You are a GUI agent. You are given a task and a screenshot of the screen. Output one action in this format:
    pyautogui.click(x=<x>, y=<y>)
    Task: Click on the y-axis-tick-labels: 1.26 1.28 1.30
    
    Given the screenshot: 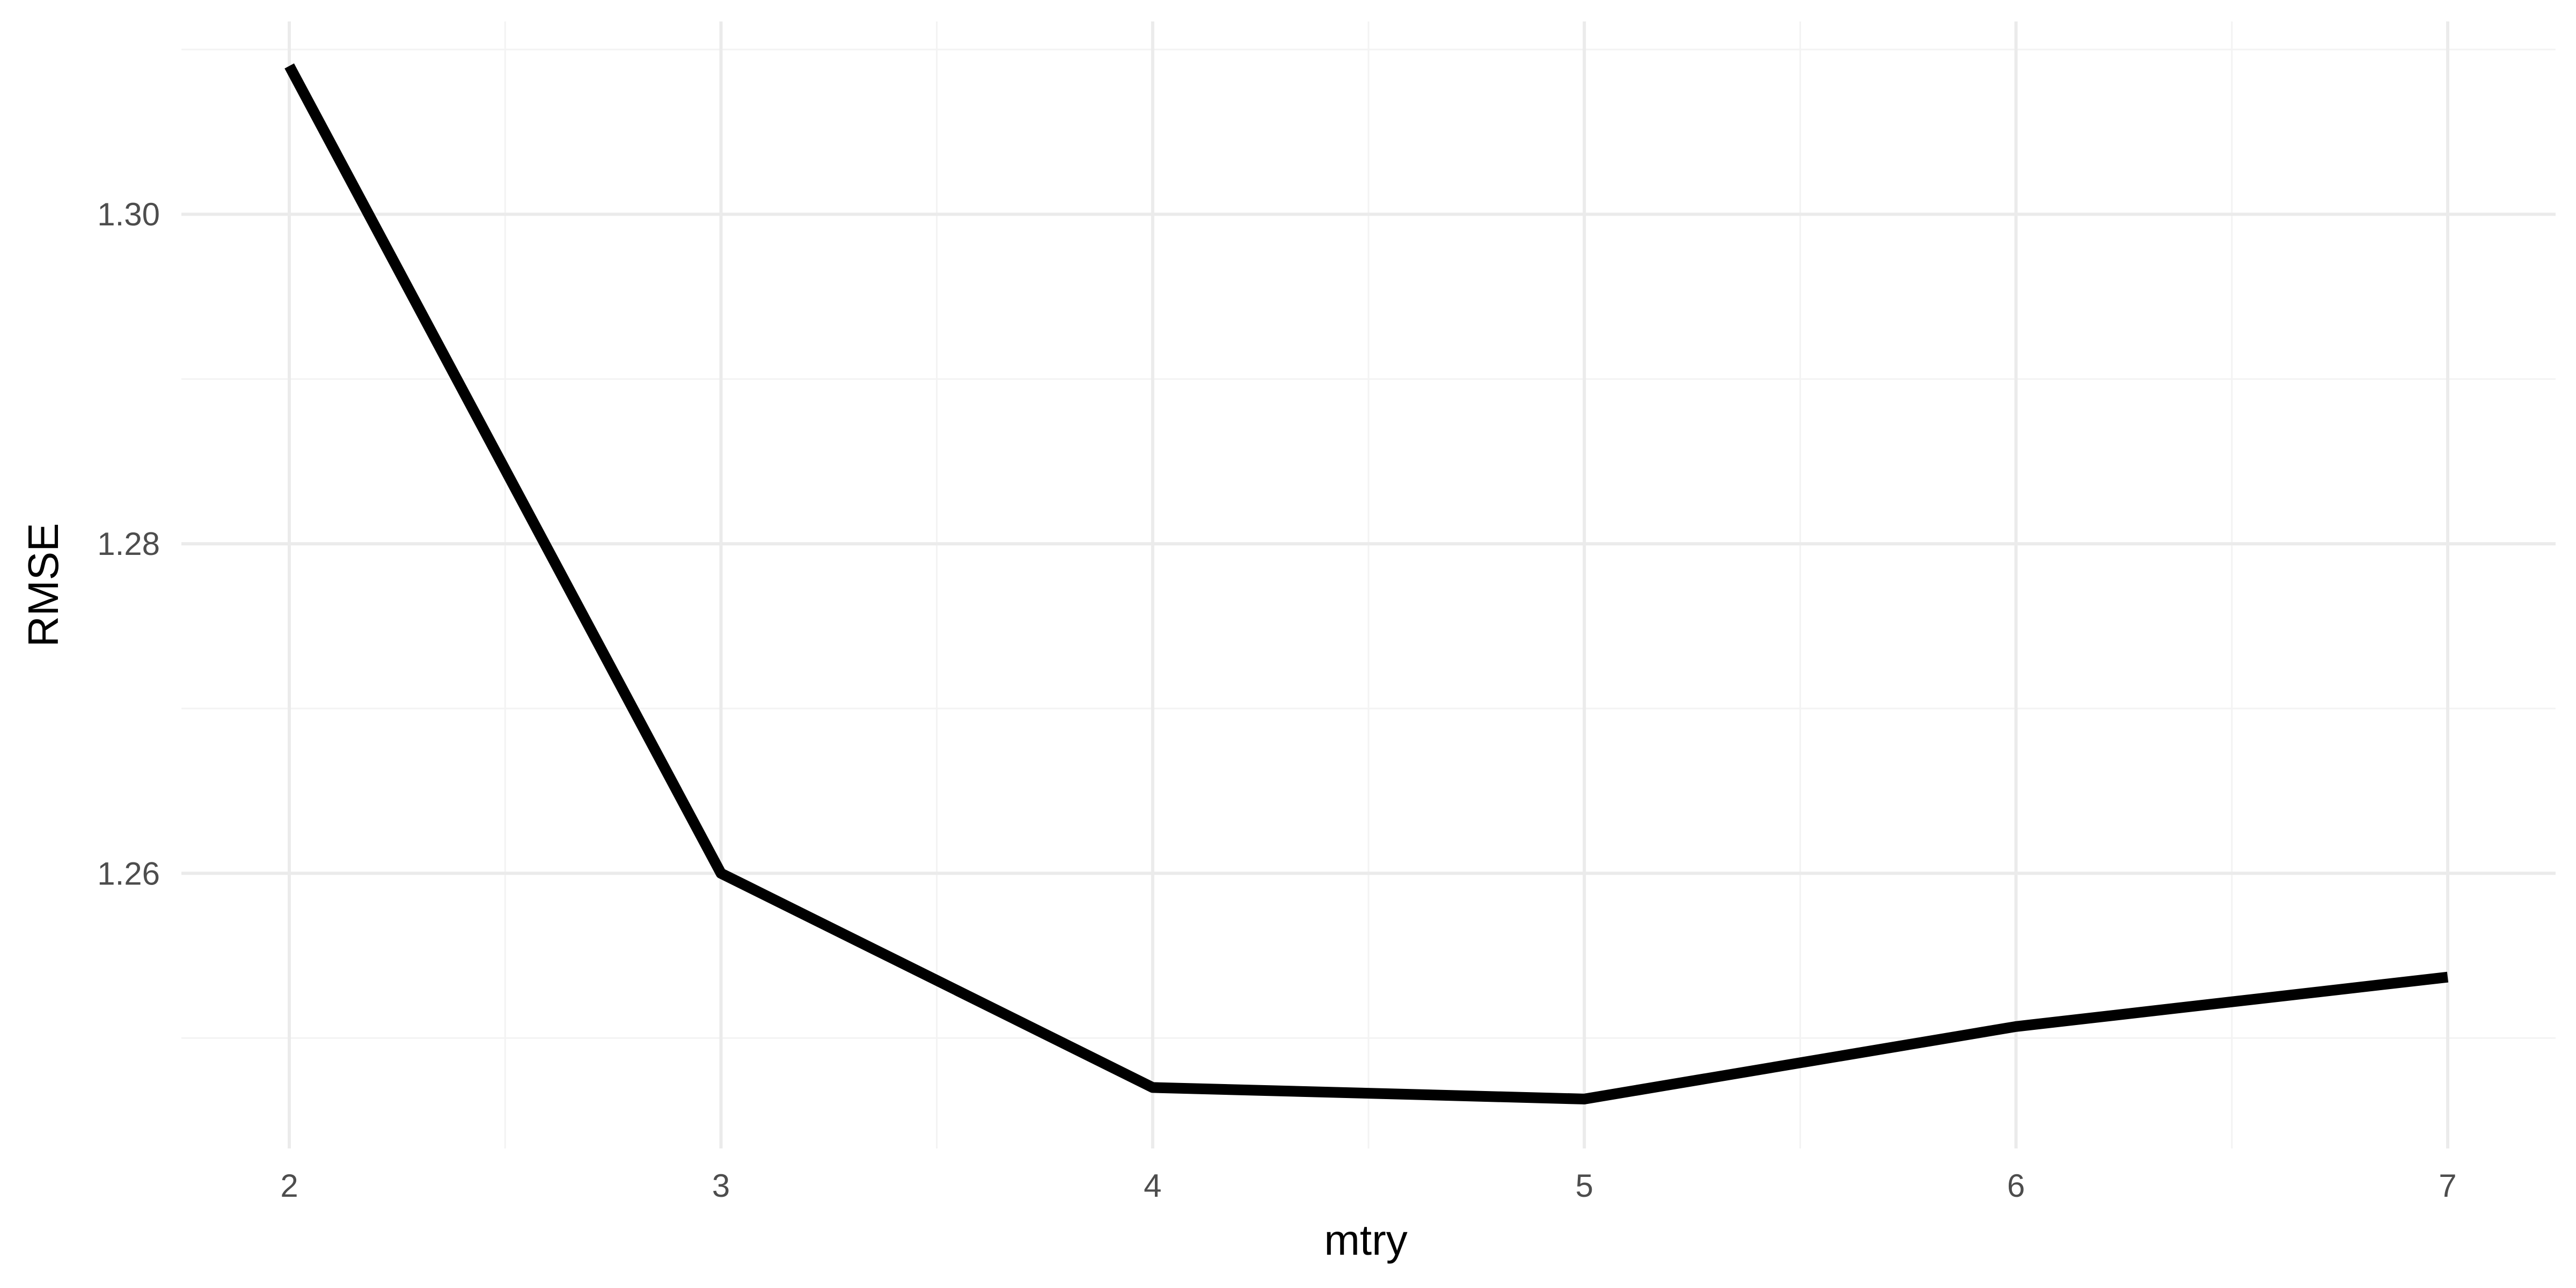 What is the action you would take?
    pyautogui.click(x=128, y=543)
    